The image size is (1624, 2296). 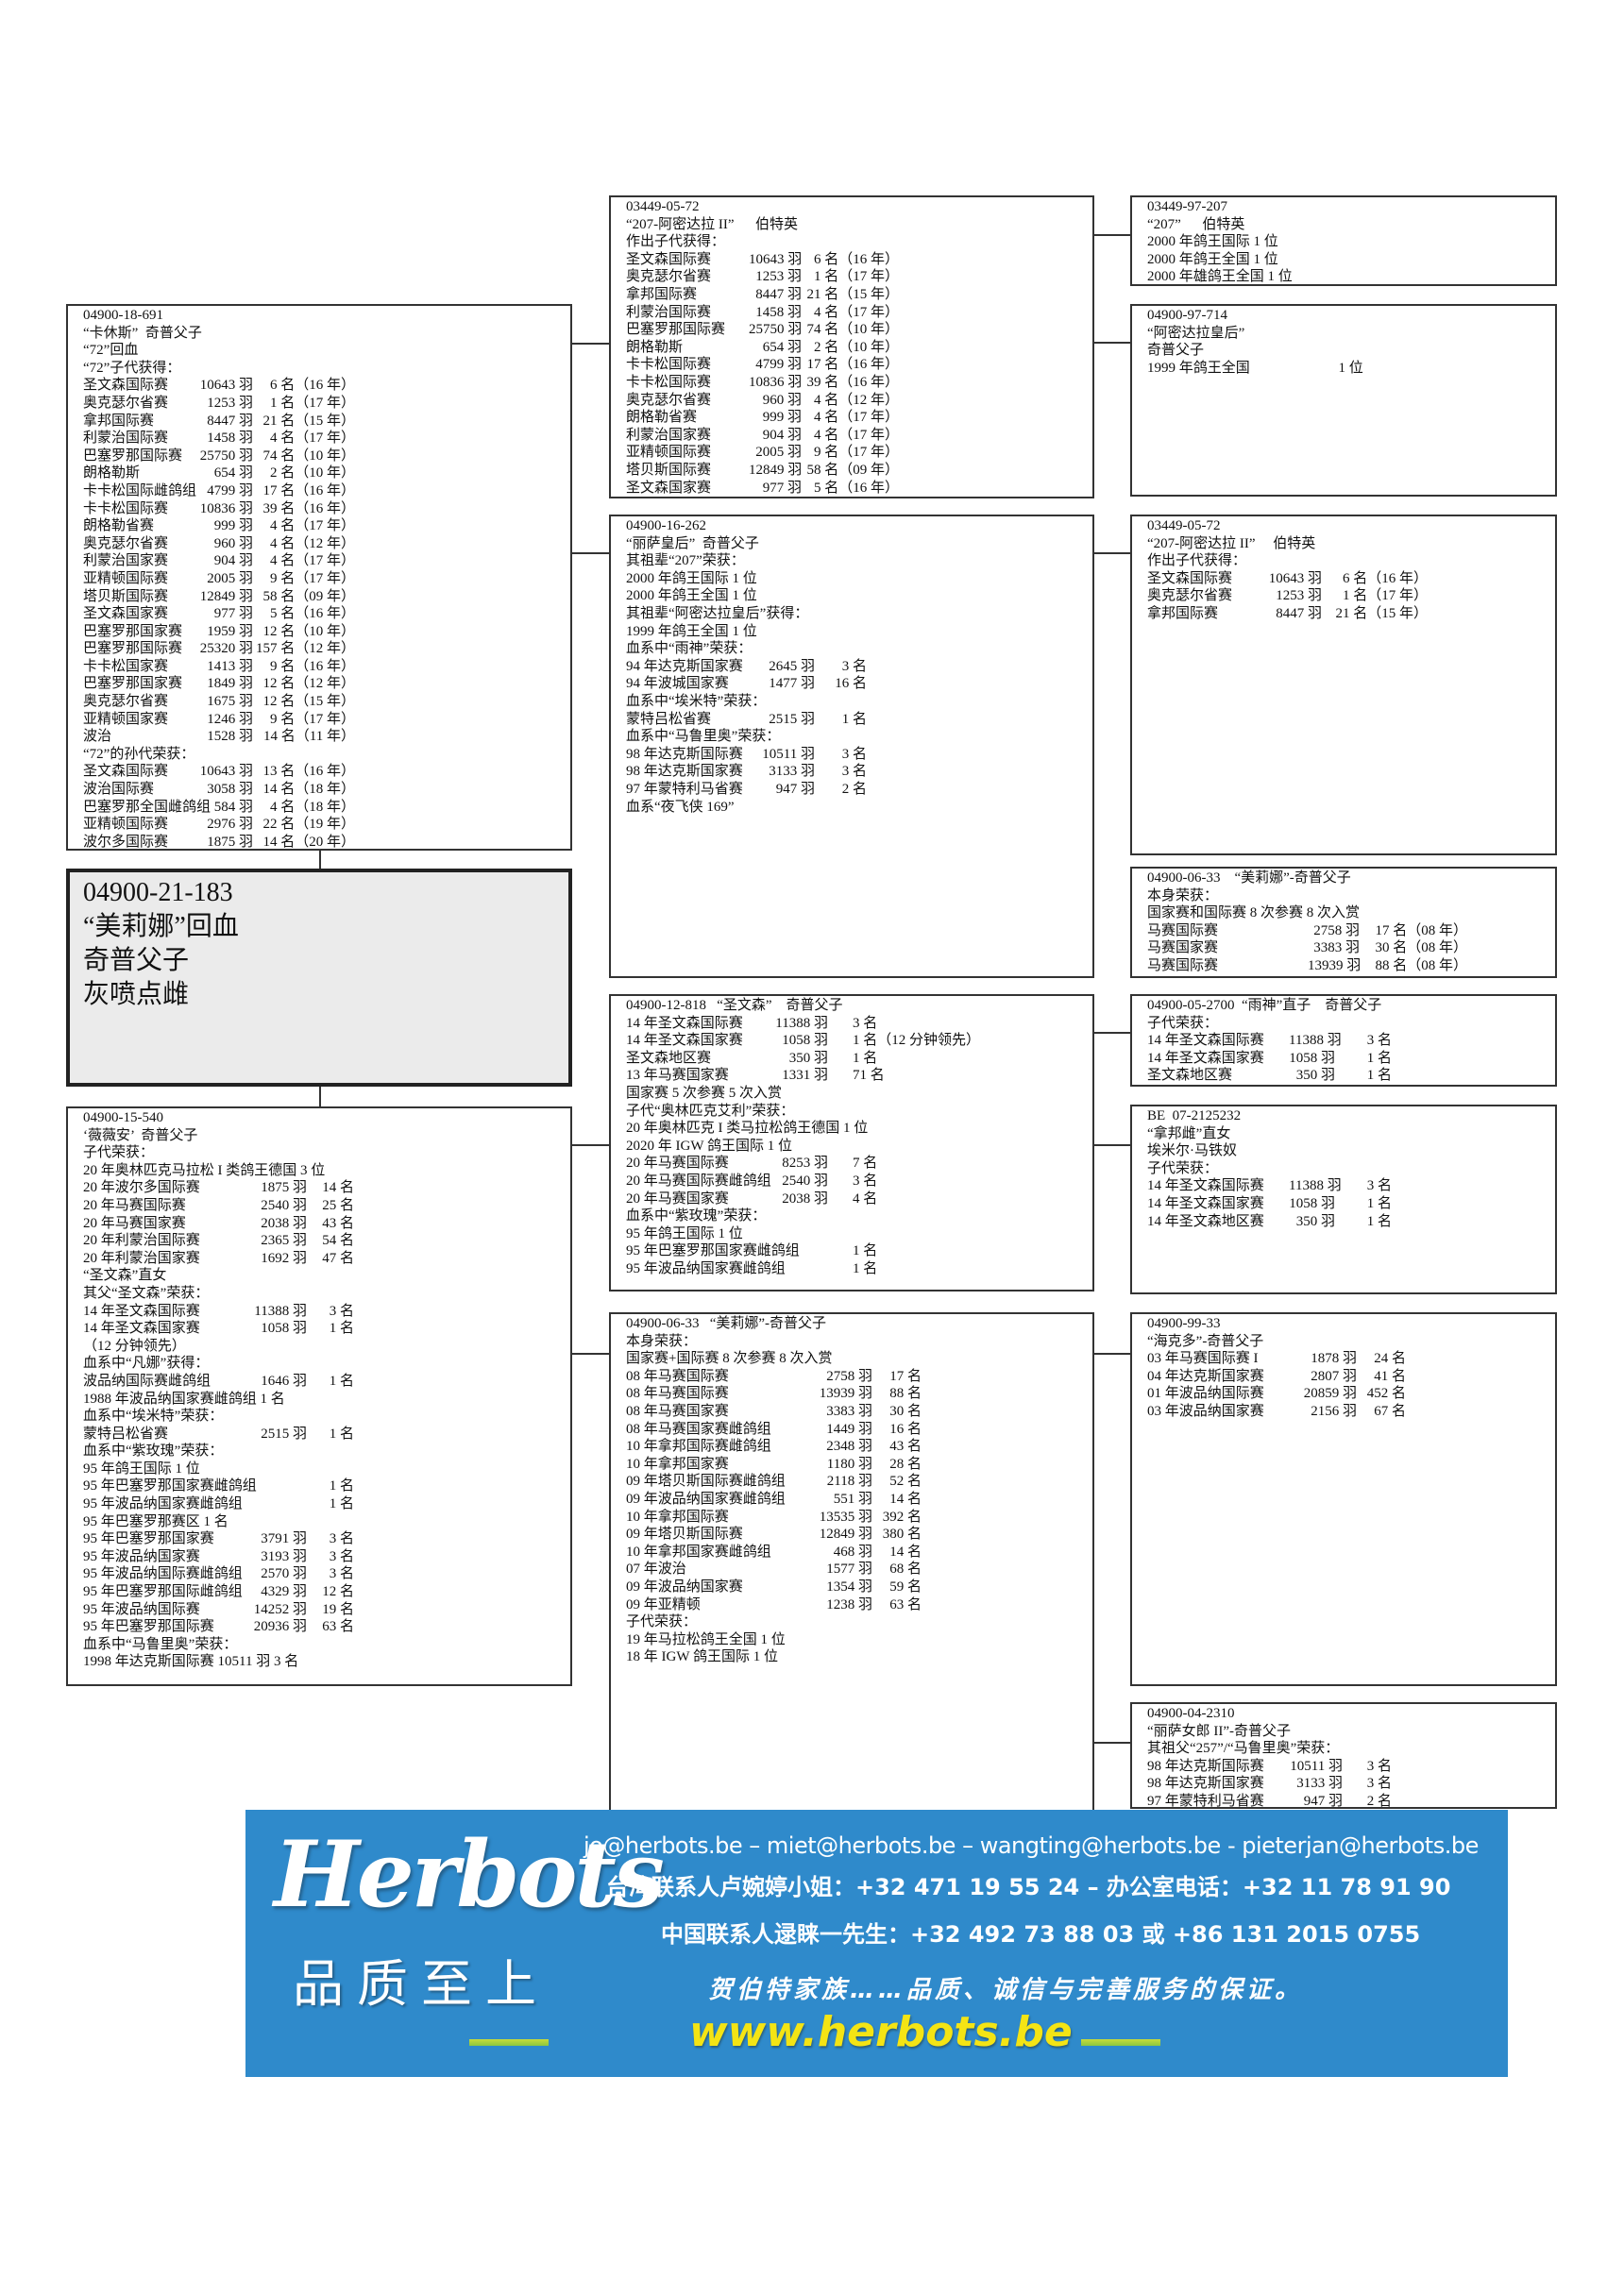 I want to click on bird-count: 2645 羽, so click(x=792, y=666).